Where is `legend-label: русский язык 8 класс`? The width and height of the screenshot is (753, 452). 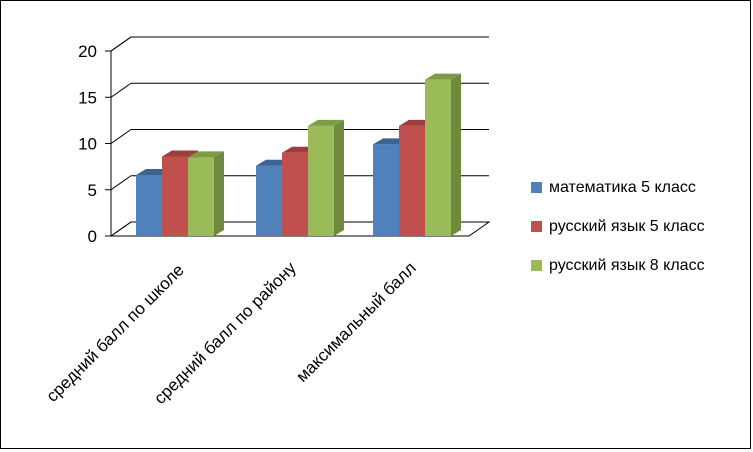 legend-label: русский язык 8 класс is located at coordinates (627, 265).